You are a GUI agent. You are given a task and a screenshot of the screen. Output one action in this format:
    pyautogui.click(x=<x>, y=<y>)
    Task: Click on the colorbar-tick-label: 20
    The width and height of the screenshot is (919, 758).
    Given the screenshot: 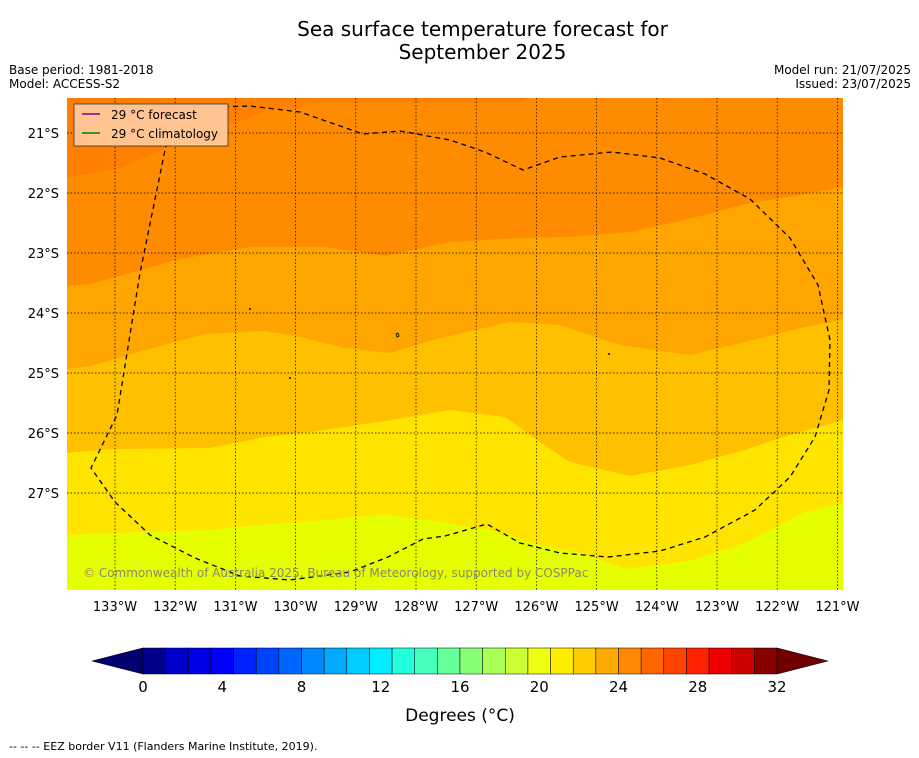 What is the action you would take?
    pyautogui.click(x=539, y=687)
    